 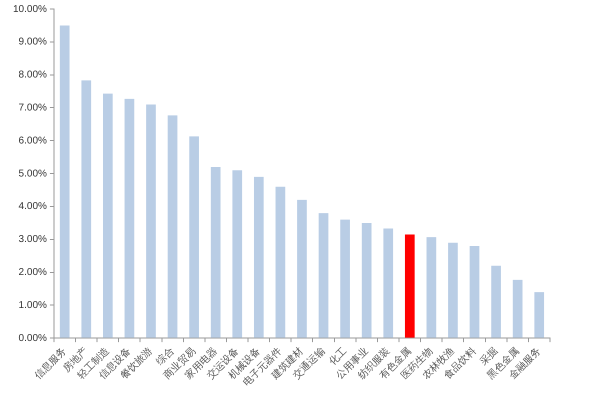 I want to click on y-tick-label: 10.00%, so click(x=30, y=9).